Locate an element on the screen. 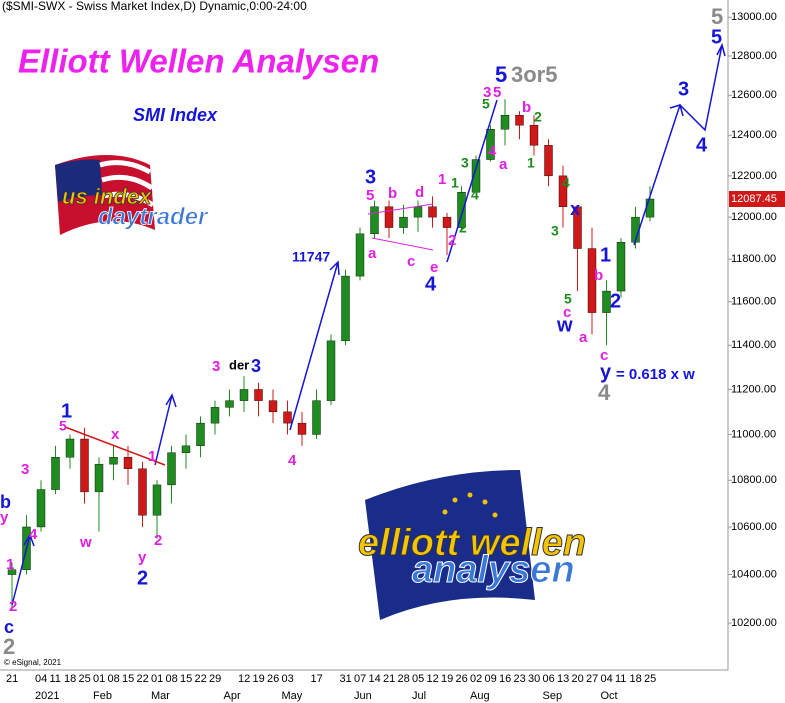 The image size is (785, 703). y-tick-label: 12200.00 is located at coordinates (754, 176).